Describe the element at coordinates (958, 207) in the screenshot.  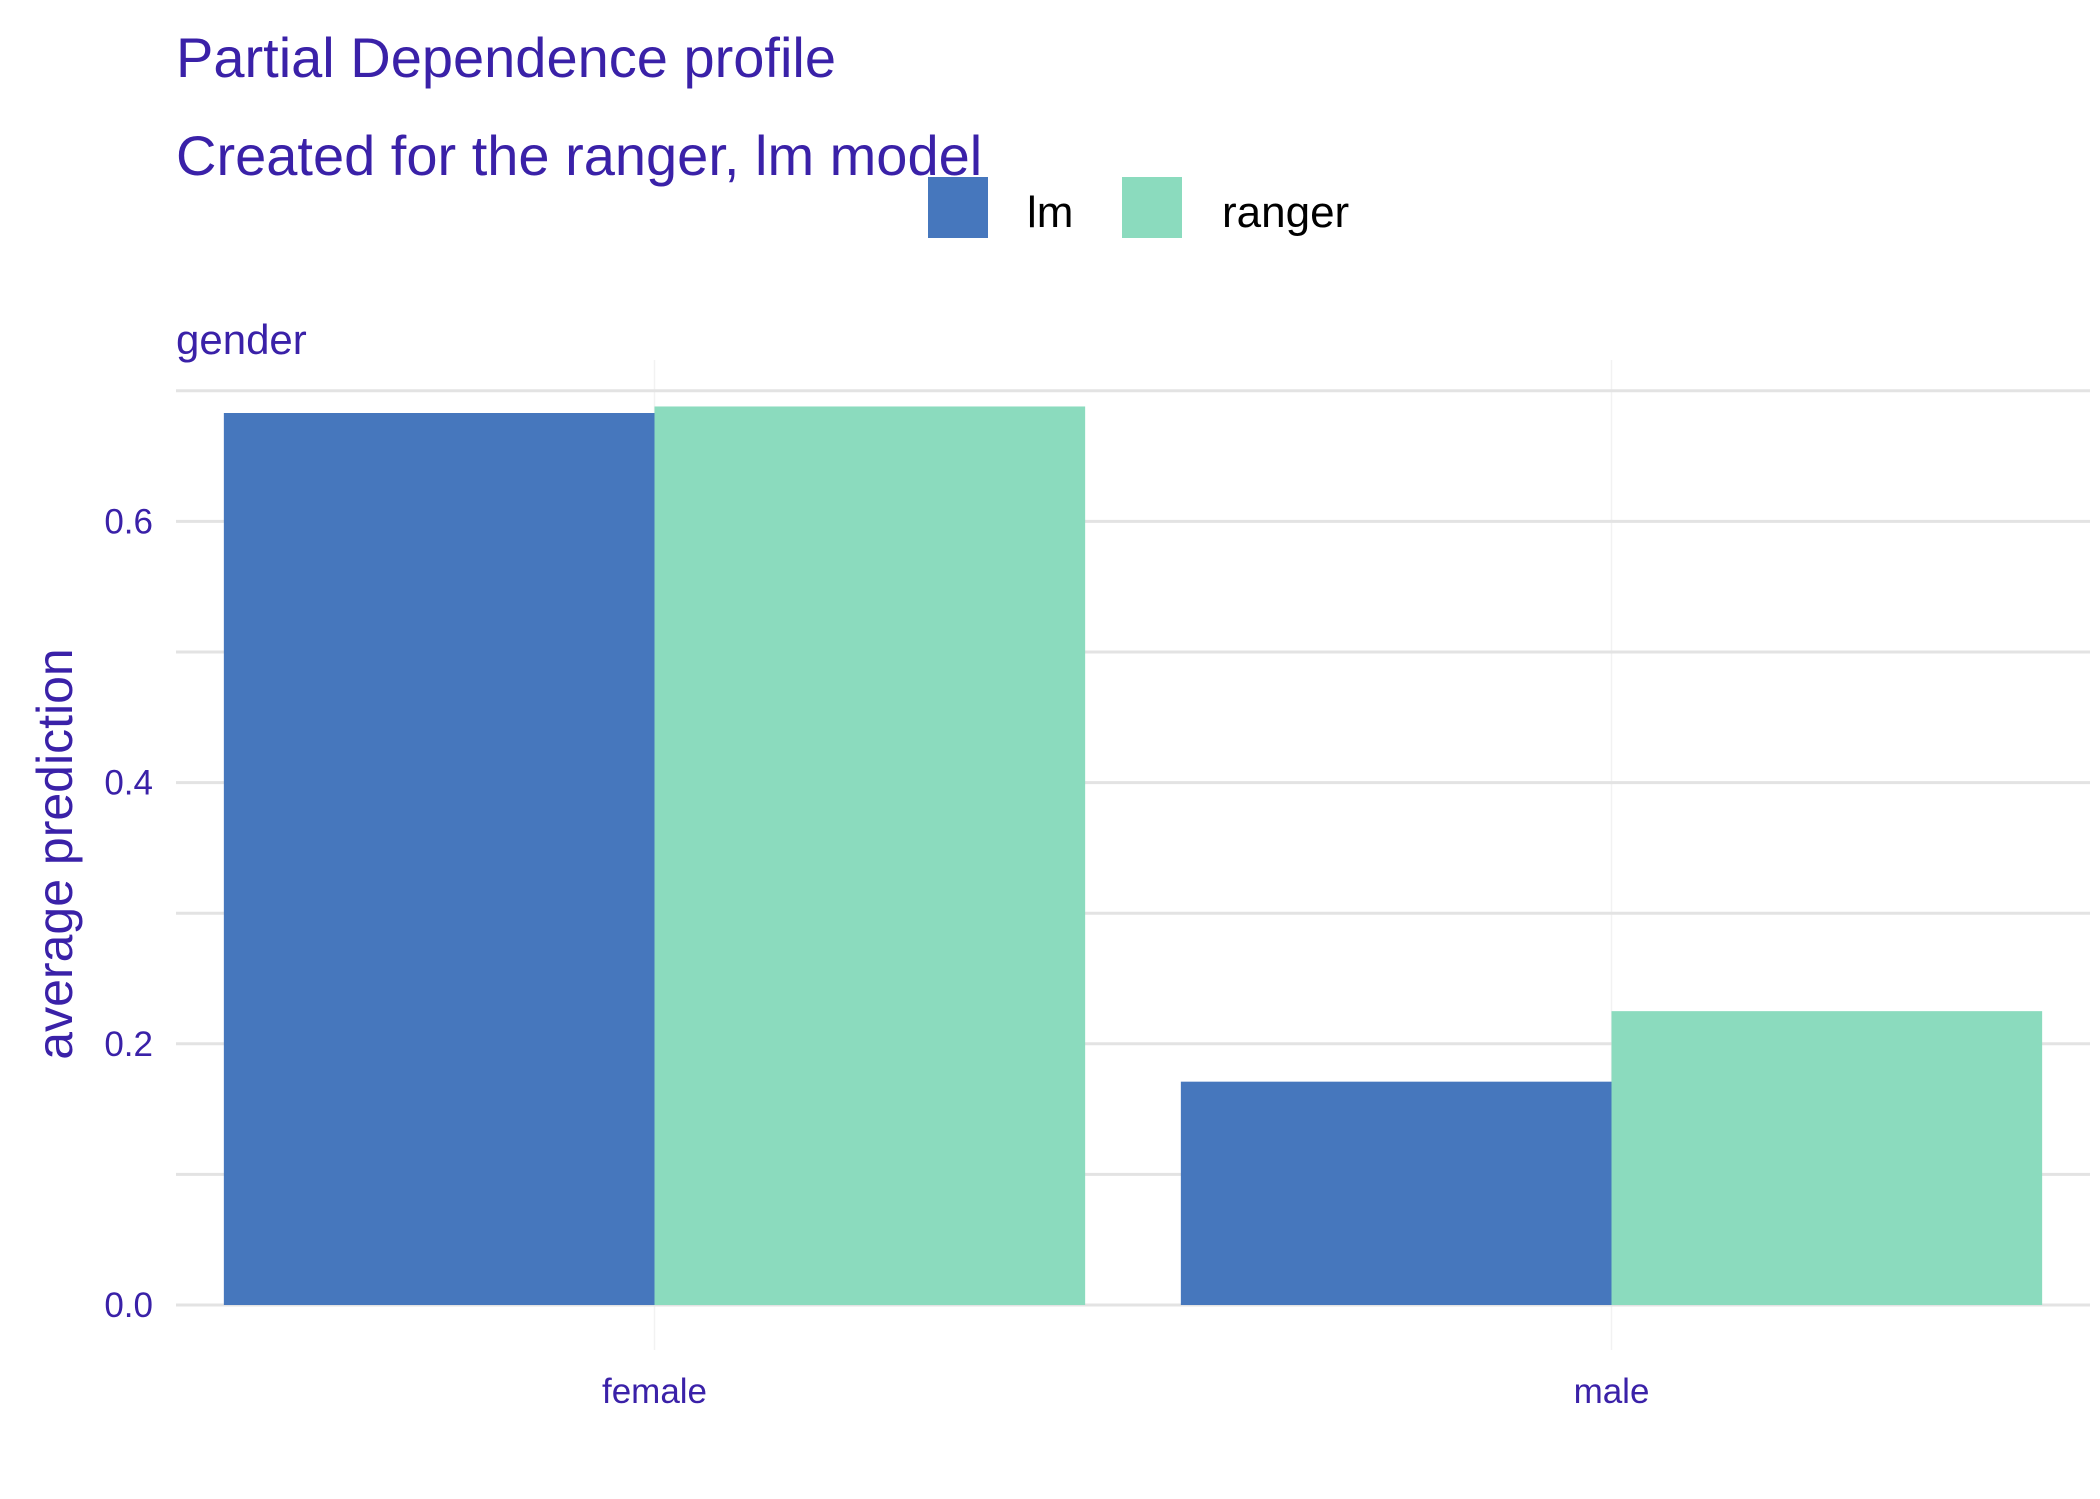
I see `legend-swatch-lm` at that location.